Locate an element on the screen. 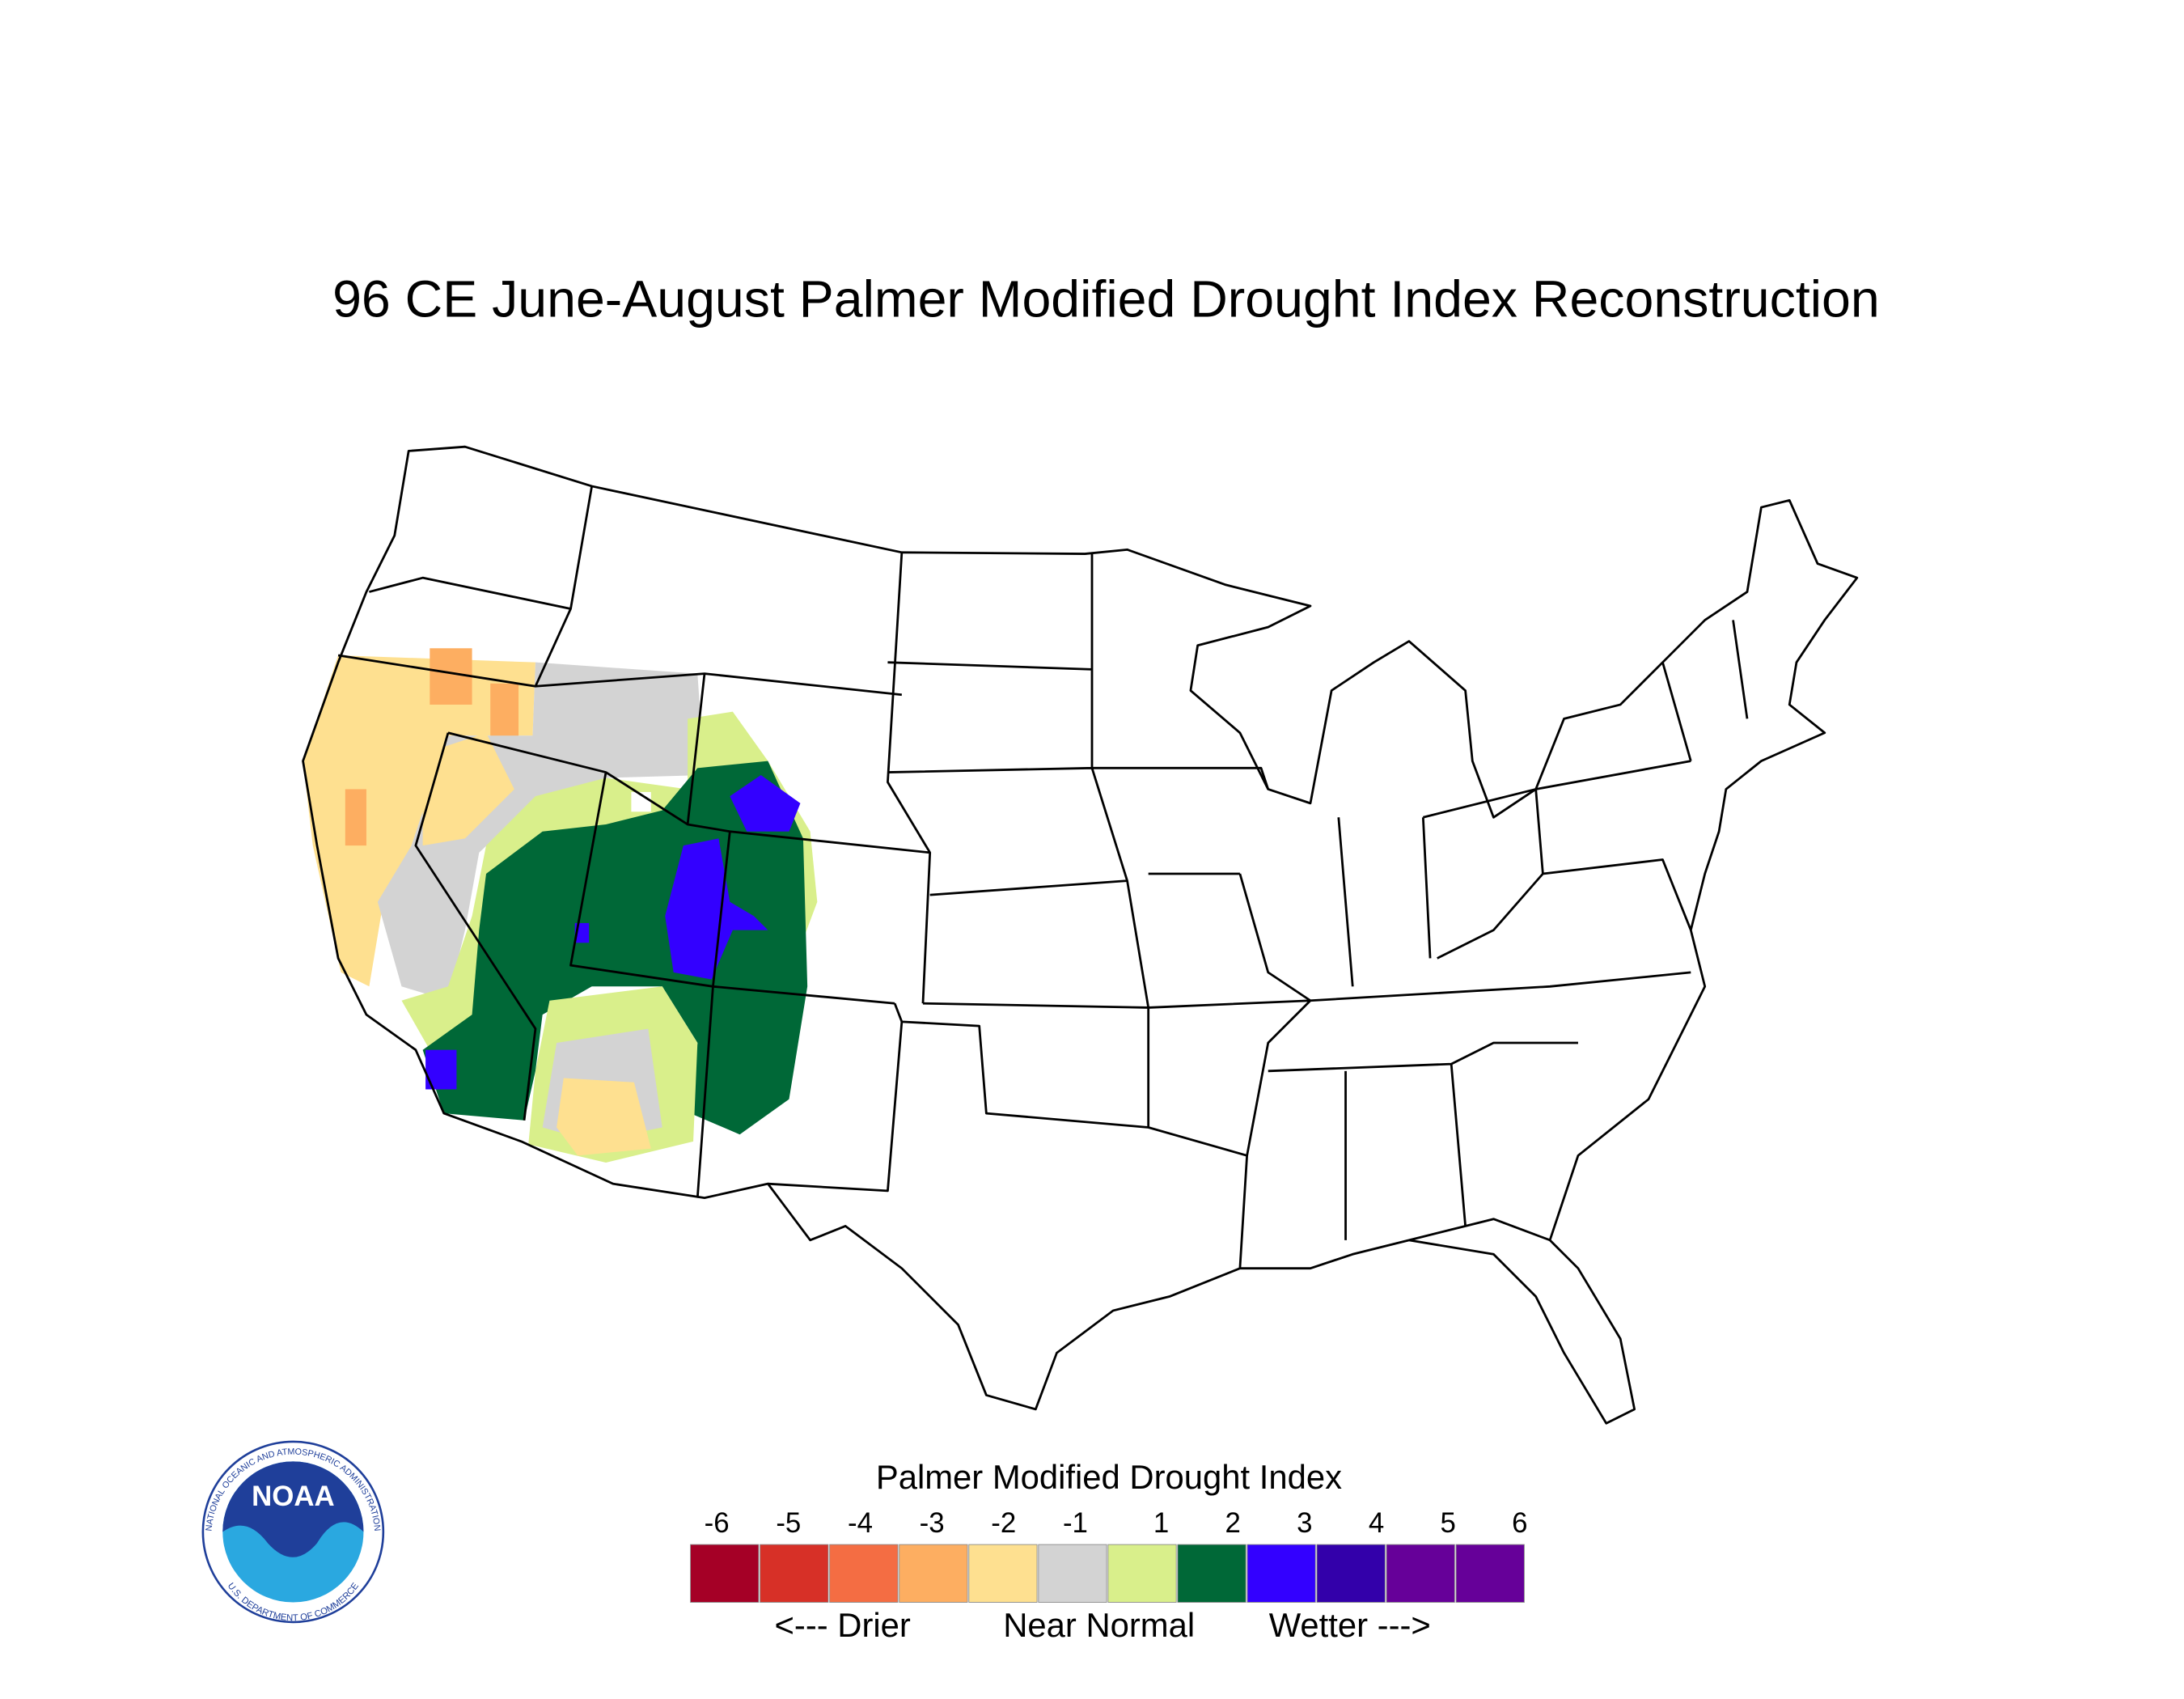  legend-label: -4 is located at coordinates (861, 1523).